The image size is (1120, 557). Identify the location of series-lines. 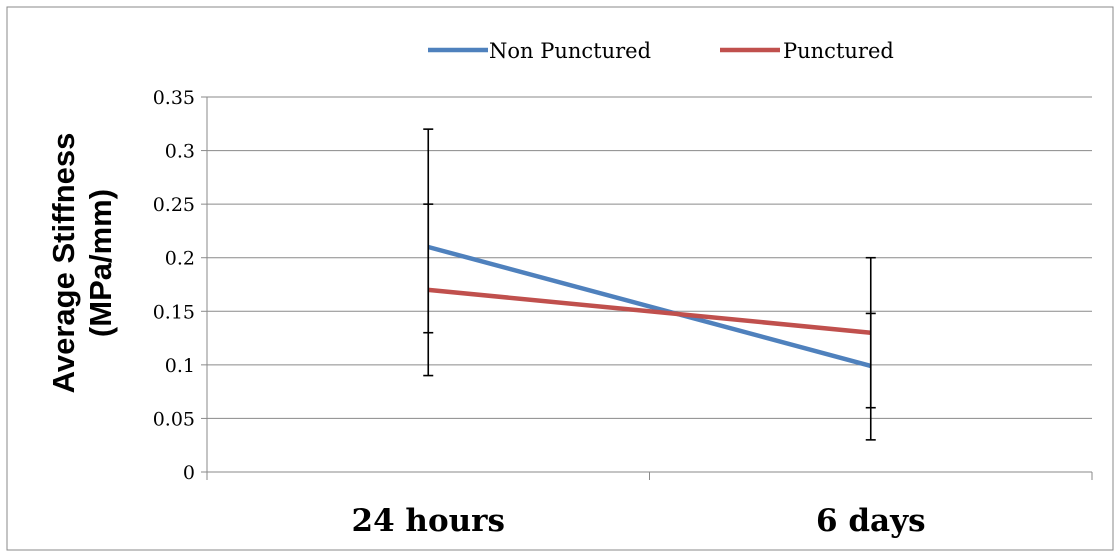
(649, 306).